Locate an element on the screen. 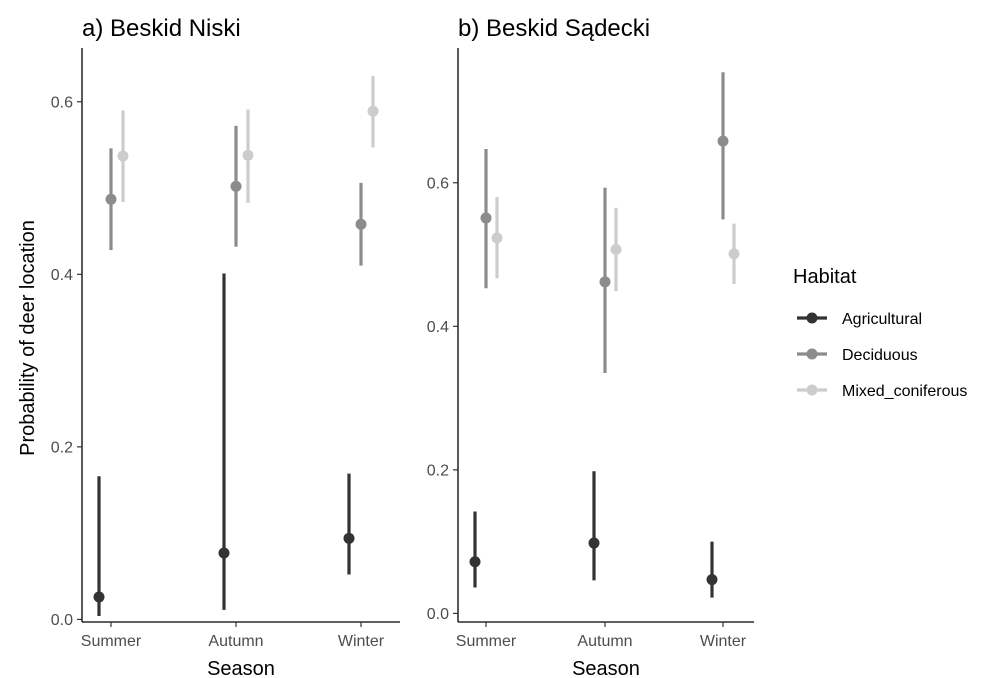 Image resolution: width=1005 pixels, height=678 pixels. legend-title: Habitat is located at coordinates (825, 277).